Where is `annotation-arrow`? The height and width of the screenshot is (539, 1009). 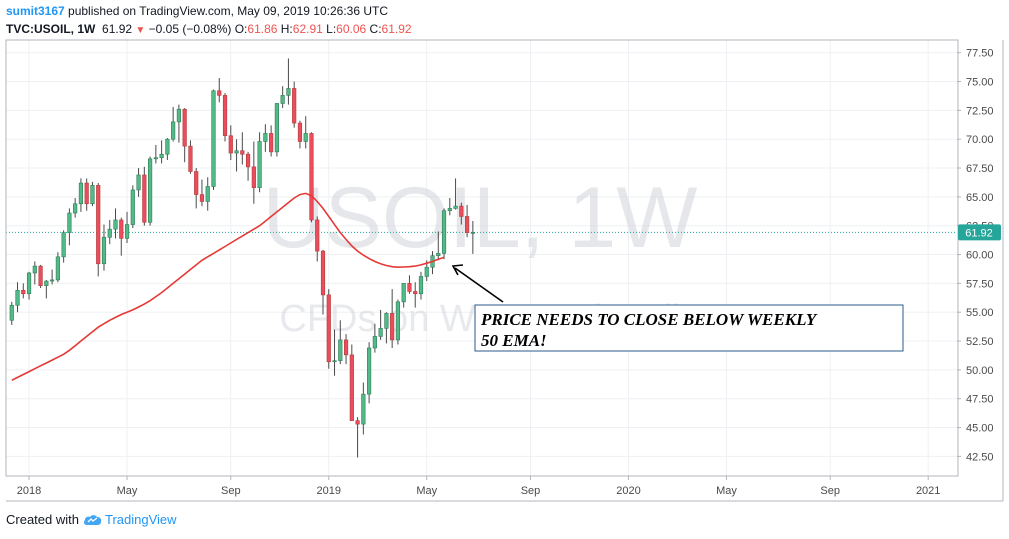 annotation-arrow is located at coordinates (477, 283).